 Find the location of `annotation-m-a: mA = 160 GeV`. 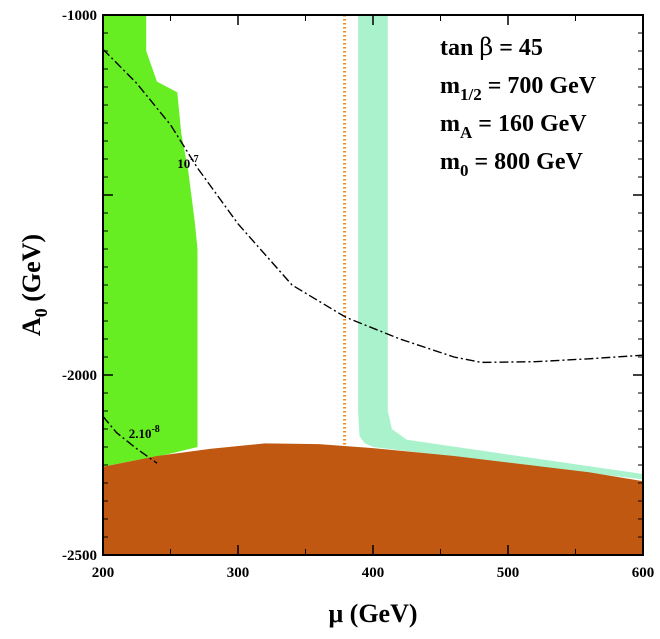

annotation-m-a: mA = 160 GeV is located at coordinates (513, 126).